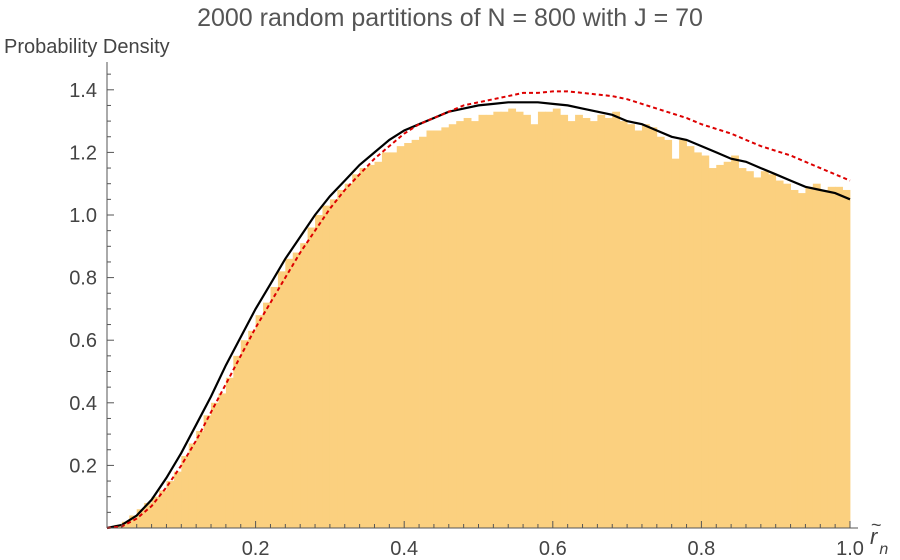 Image resolution: width=900 pixels, height=560 pixels. Describe the element at coordinates (83, 91) in the screenshot. I see `y-tick-label: 1.4` at that location.